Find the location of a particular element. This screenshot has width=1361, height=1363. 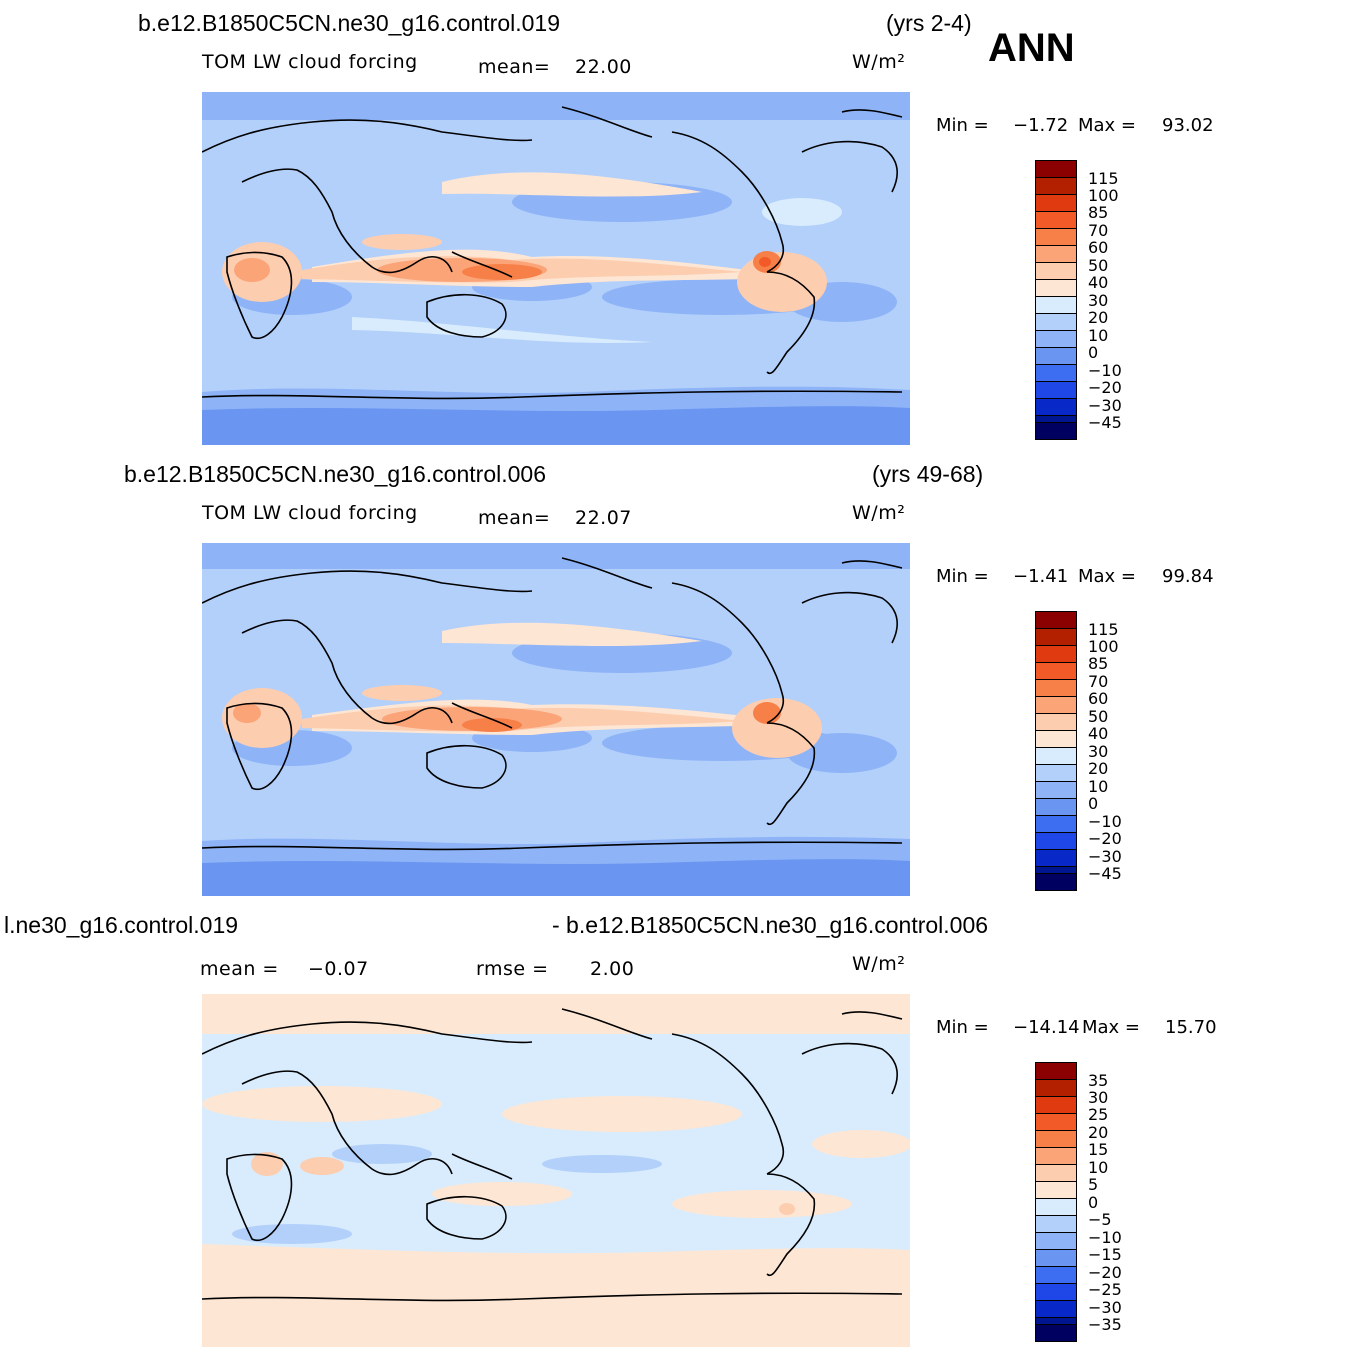

panel3-rmse-label: rmse = is located at coordinates (512, 969).